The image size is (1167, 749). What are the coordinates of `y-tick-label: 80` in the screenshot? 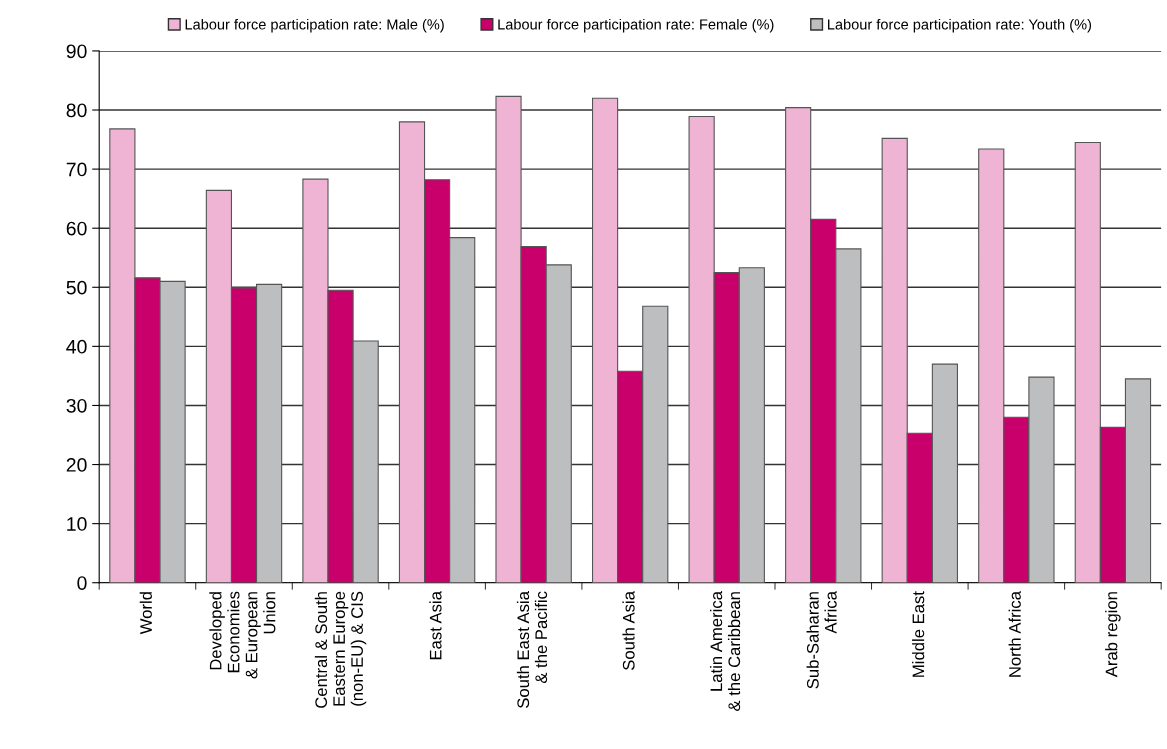 It's located at (76, 110).